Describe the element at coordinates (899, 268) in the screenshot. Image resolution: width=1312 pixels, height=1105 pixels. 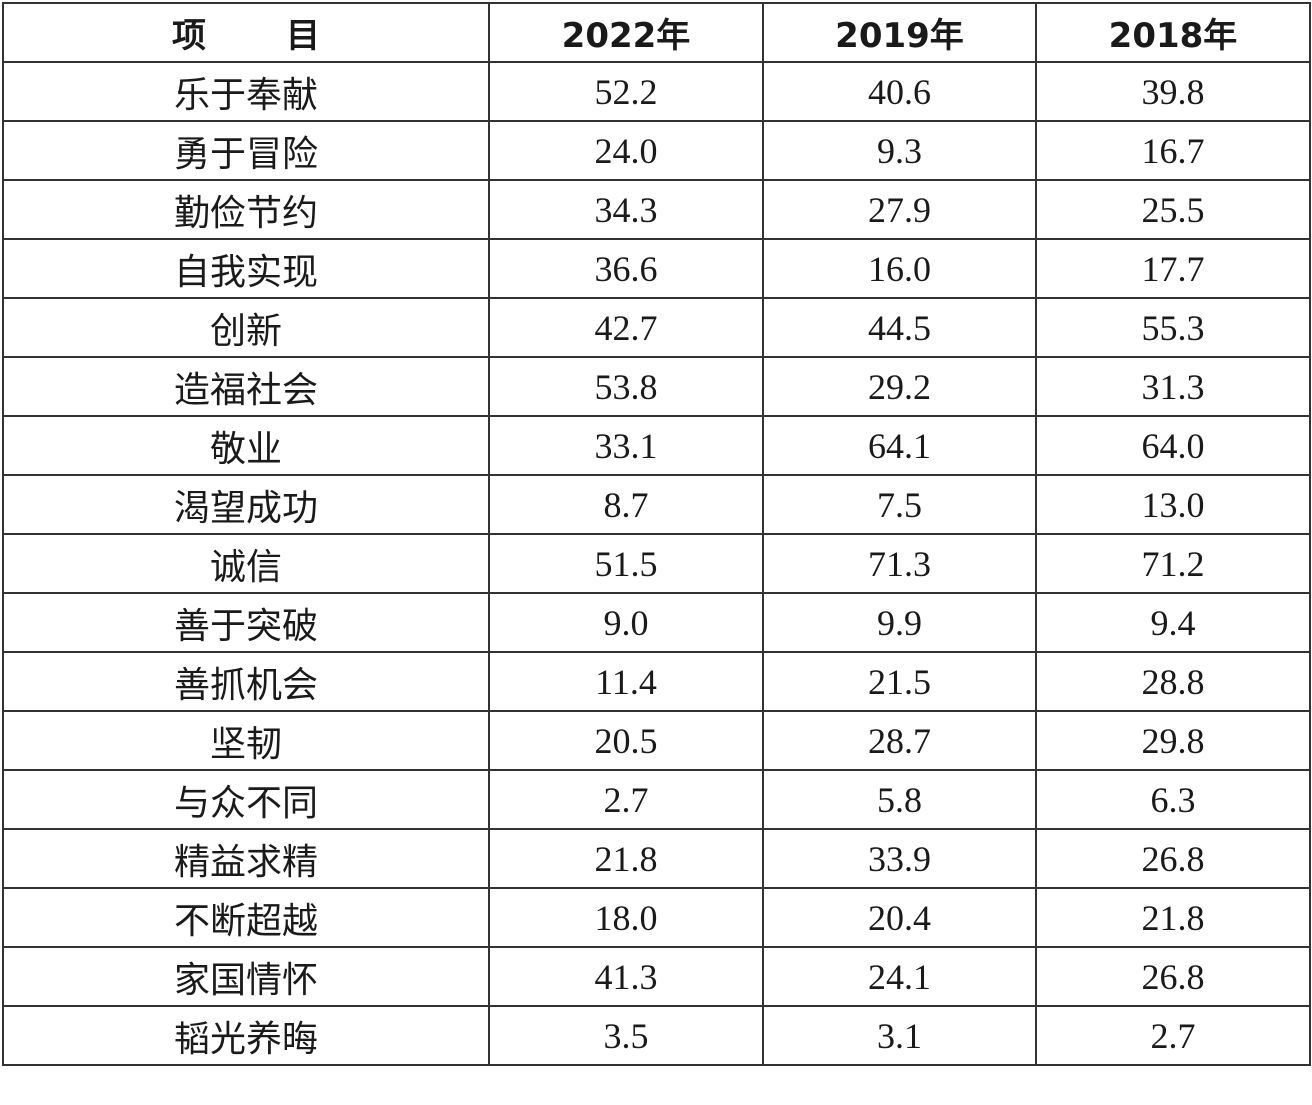
I see `value-cell: 16.0` at that location.